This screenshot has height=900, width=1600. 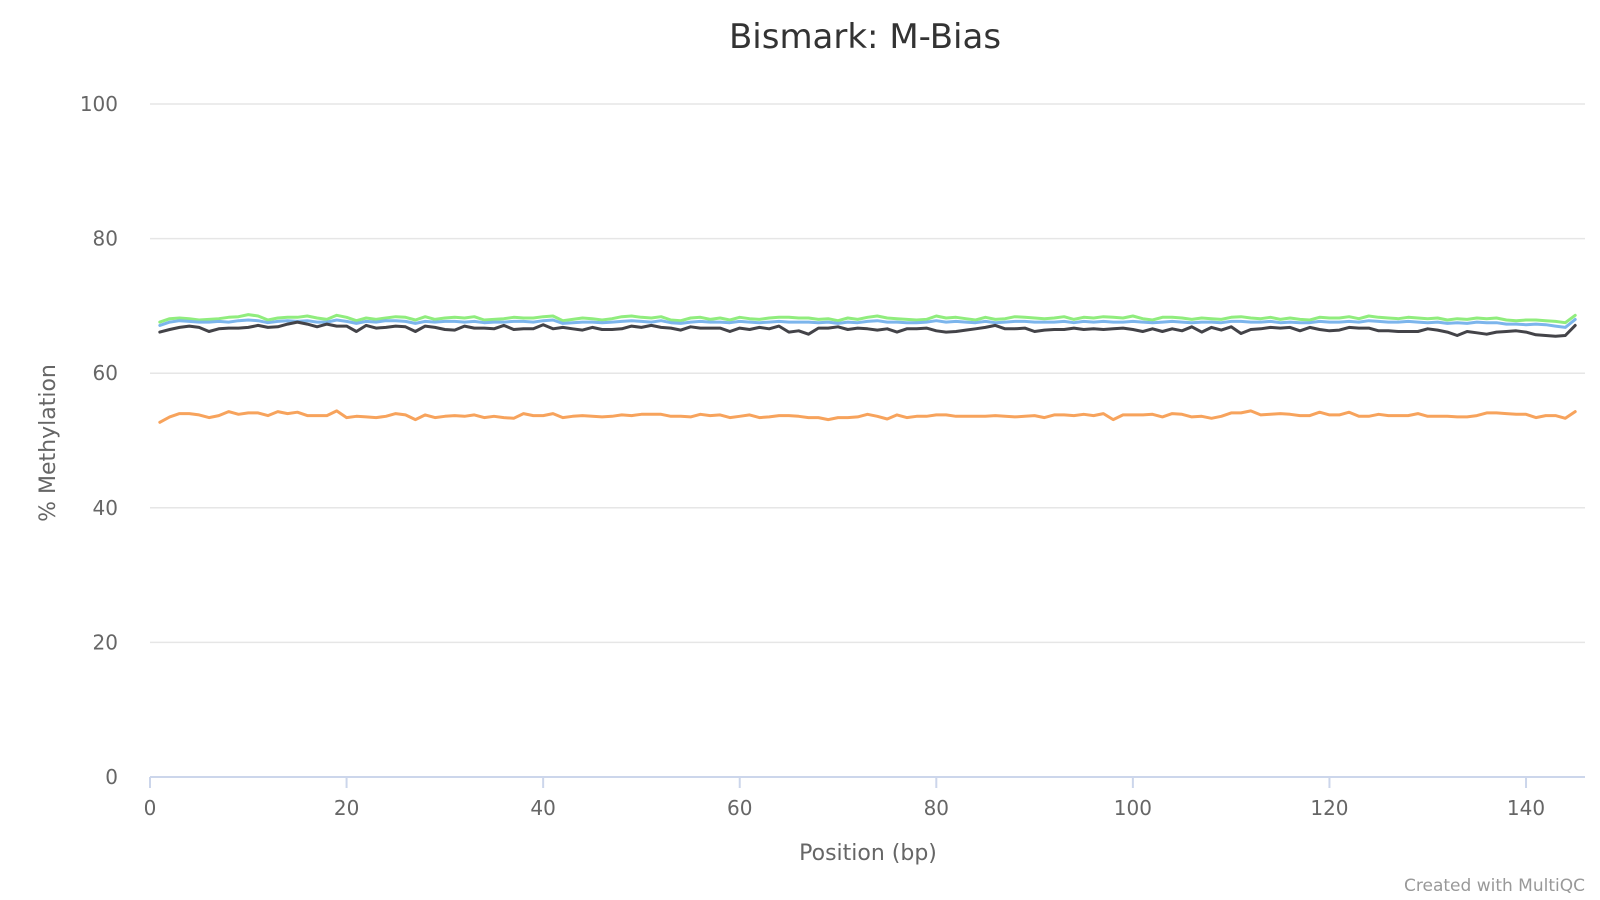 I want to click on x-tick-label: 60, so click(x=739, y=808).